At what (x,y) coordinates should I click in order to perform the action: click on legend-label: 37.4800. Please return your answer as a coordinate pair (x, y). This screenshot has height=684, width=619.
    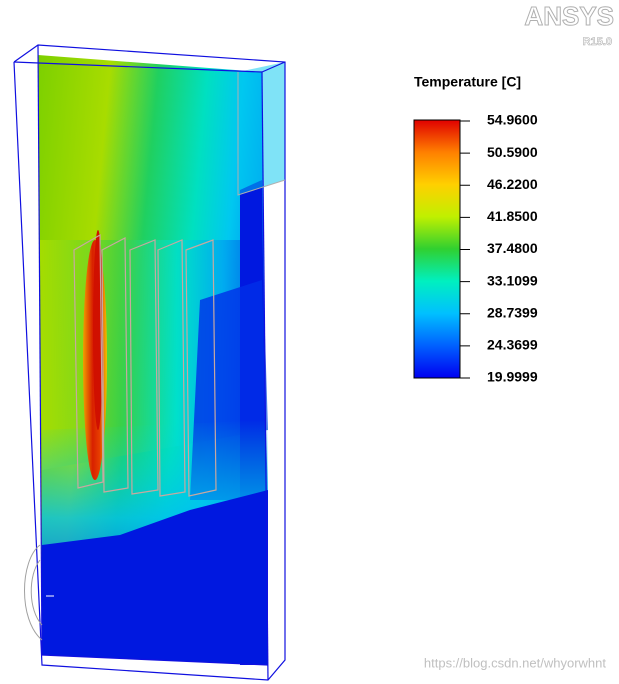
    Looking at the image, I should click on (512, 248).